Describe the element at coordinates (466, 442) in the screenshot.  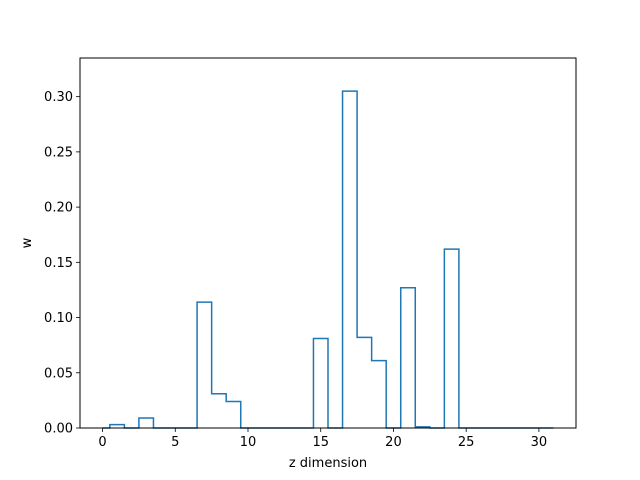
I see `x-tick-label: 25` at that location.